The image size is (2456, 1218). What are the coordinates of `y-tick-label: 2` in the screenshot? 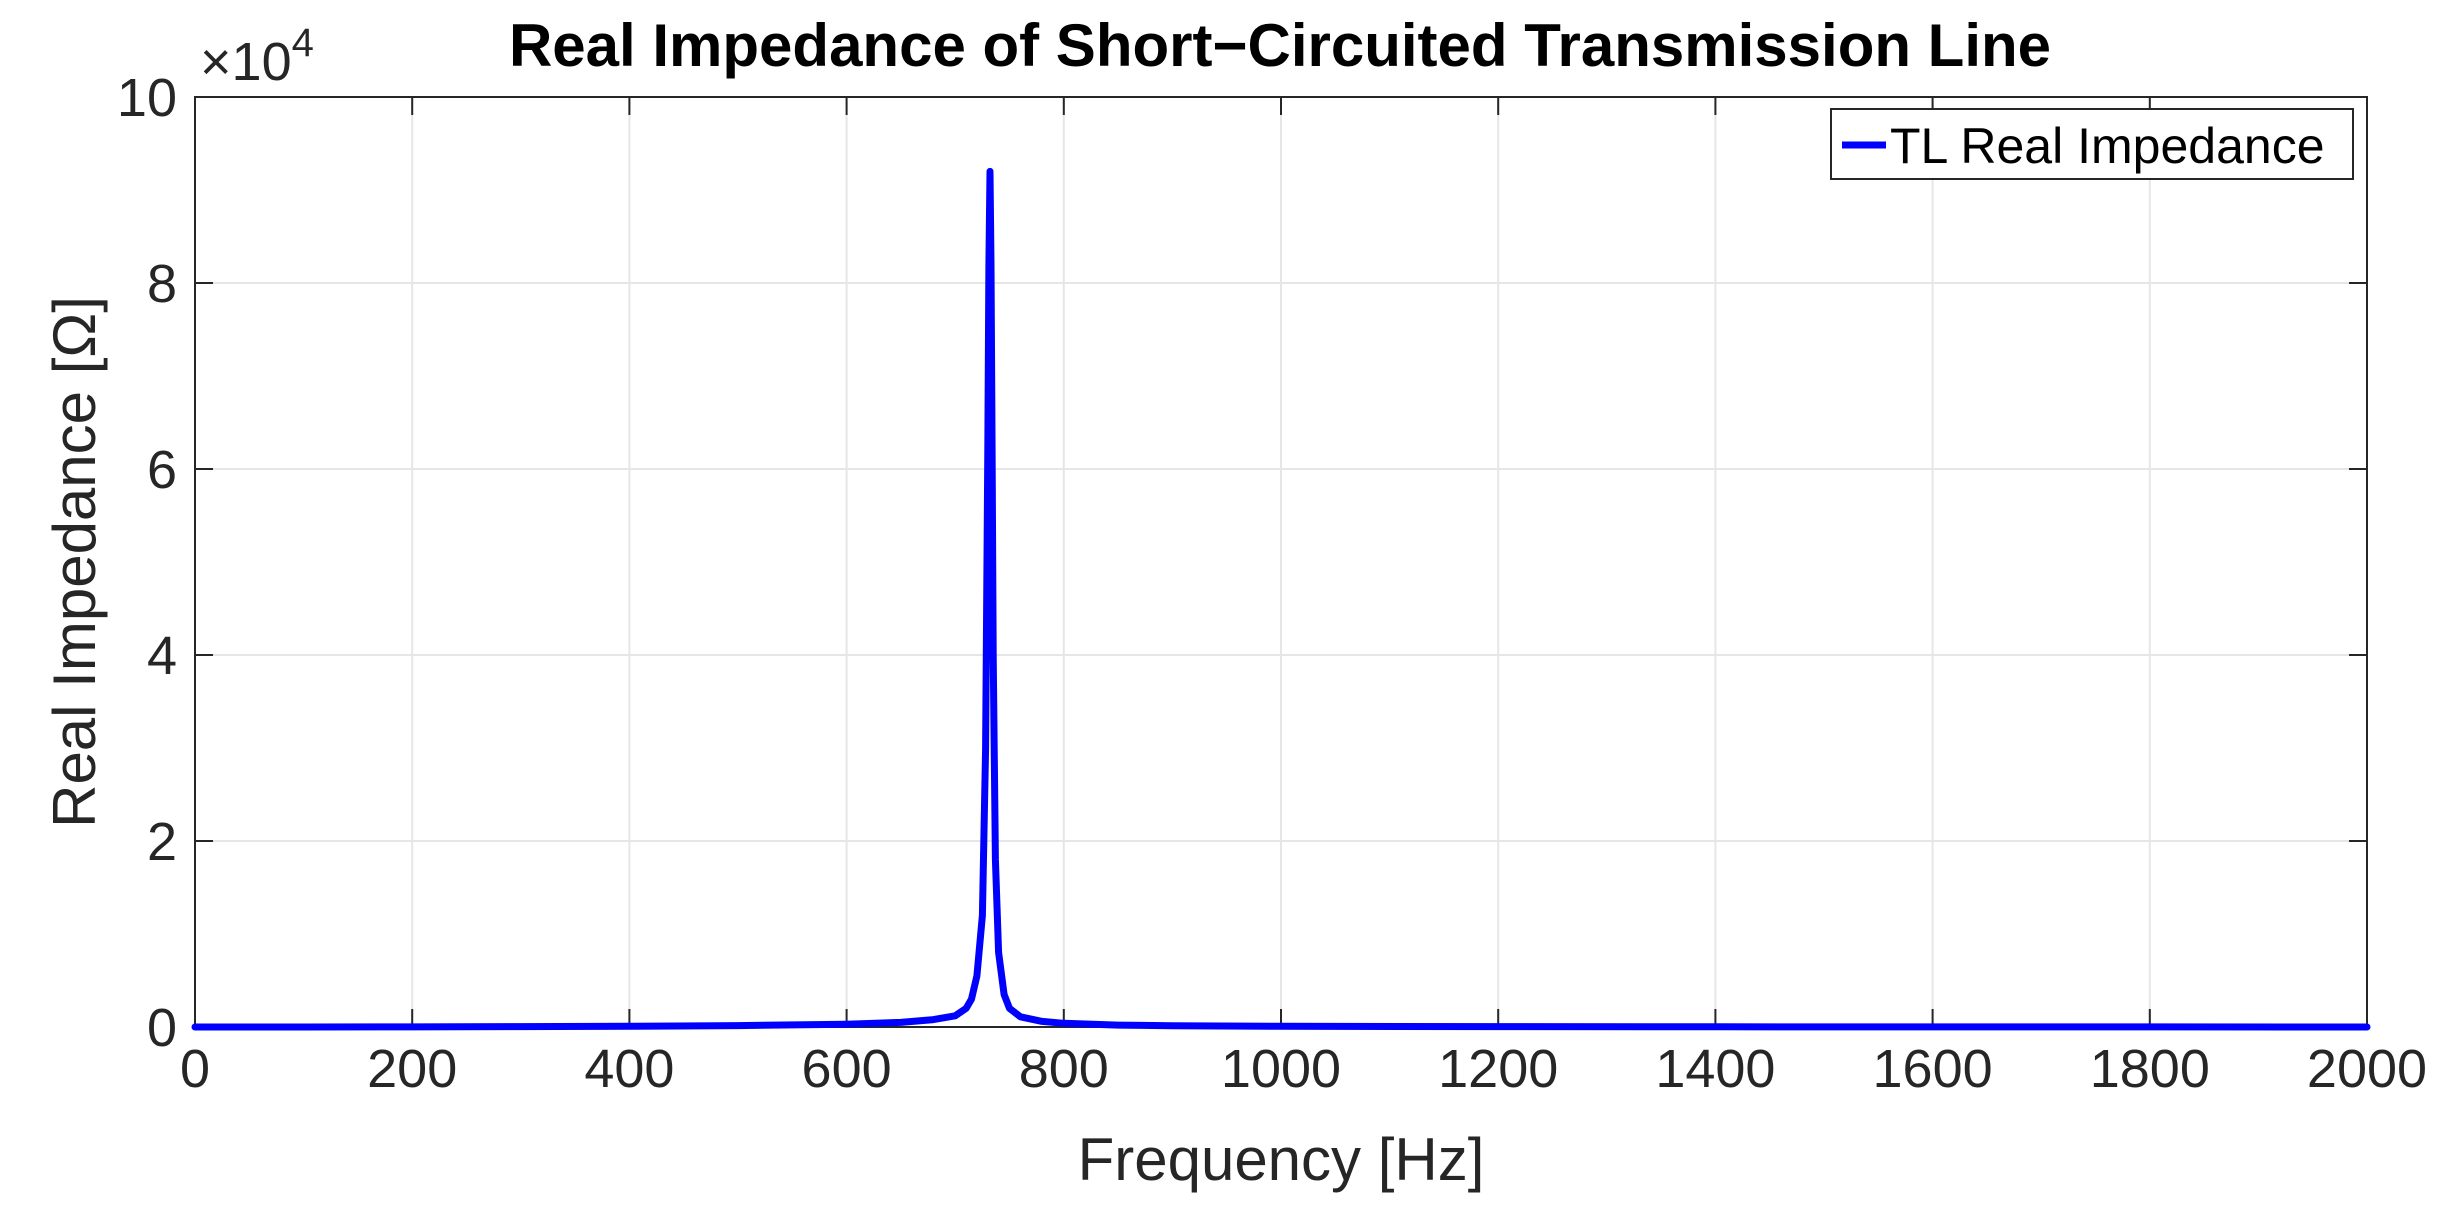 It's located at (162, 842).